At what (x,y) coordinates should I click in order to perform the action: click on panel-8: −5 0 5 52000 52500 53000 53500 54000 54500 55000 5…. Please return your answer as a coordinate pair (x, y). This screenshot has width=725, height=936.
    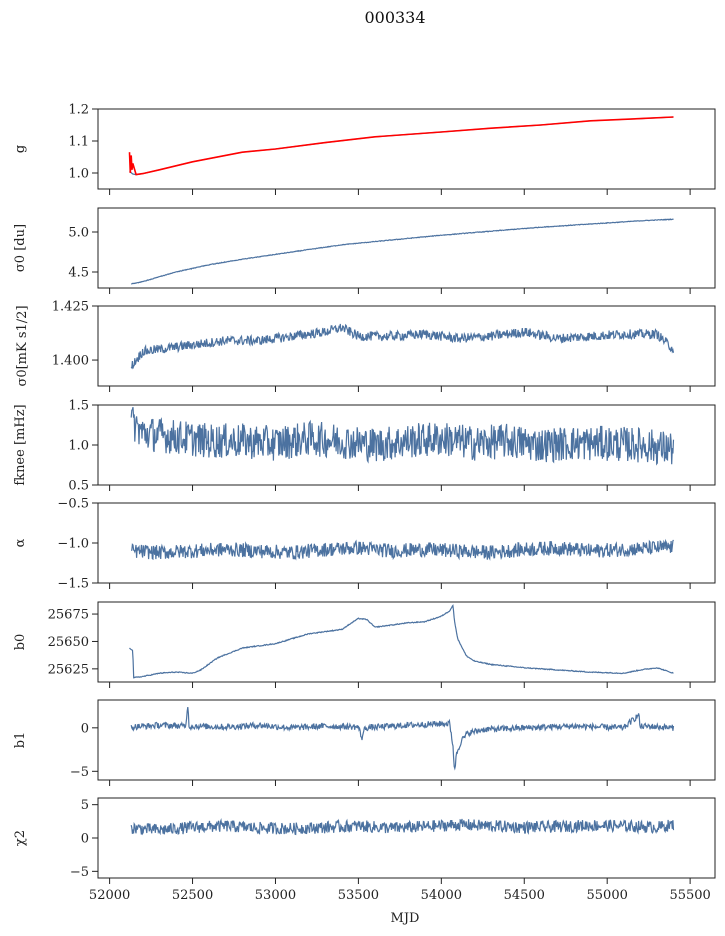
    Looking at the image, I should click on (364, 850).